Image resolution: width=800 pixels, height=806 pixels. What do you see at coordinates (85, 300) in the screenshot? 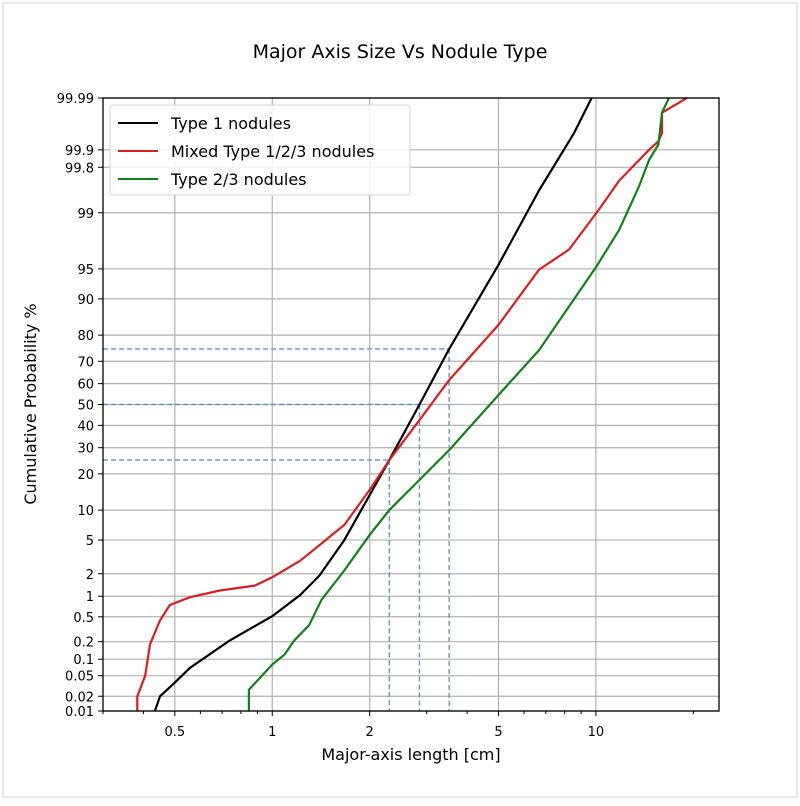
I see `y-tick-label: 90` at bounding box center [85, 300].